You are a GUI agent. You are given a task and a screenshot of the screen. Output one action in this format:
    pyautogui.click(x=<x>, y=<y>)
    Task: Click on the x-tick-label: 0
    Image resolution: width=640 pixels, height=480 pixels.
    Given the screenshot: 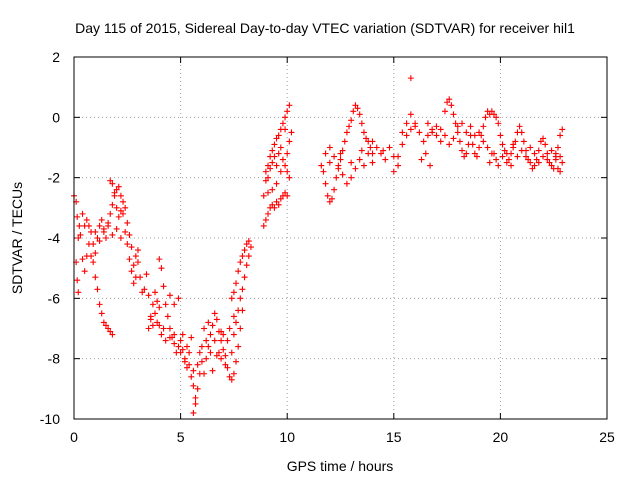 What is the action you would take?
    pyautogui.click(x=74, y=437)
    